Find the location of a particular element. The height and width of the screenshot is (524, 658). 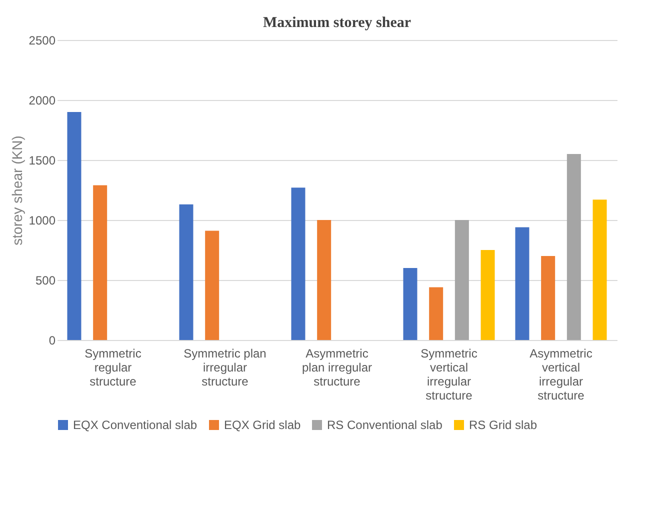

legend-label: EQX Grid slab is located at coordinates (263, 425).